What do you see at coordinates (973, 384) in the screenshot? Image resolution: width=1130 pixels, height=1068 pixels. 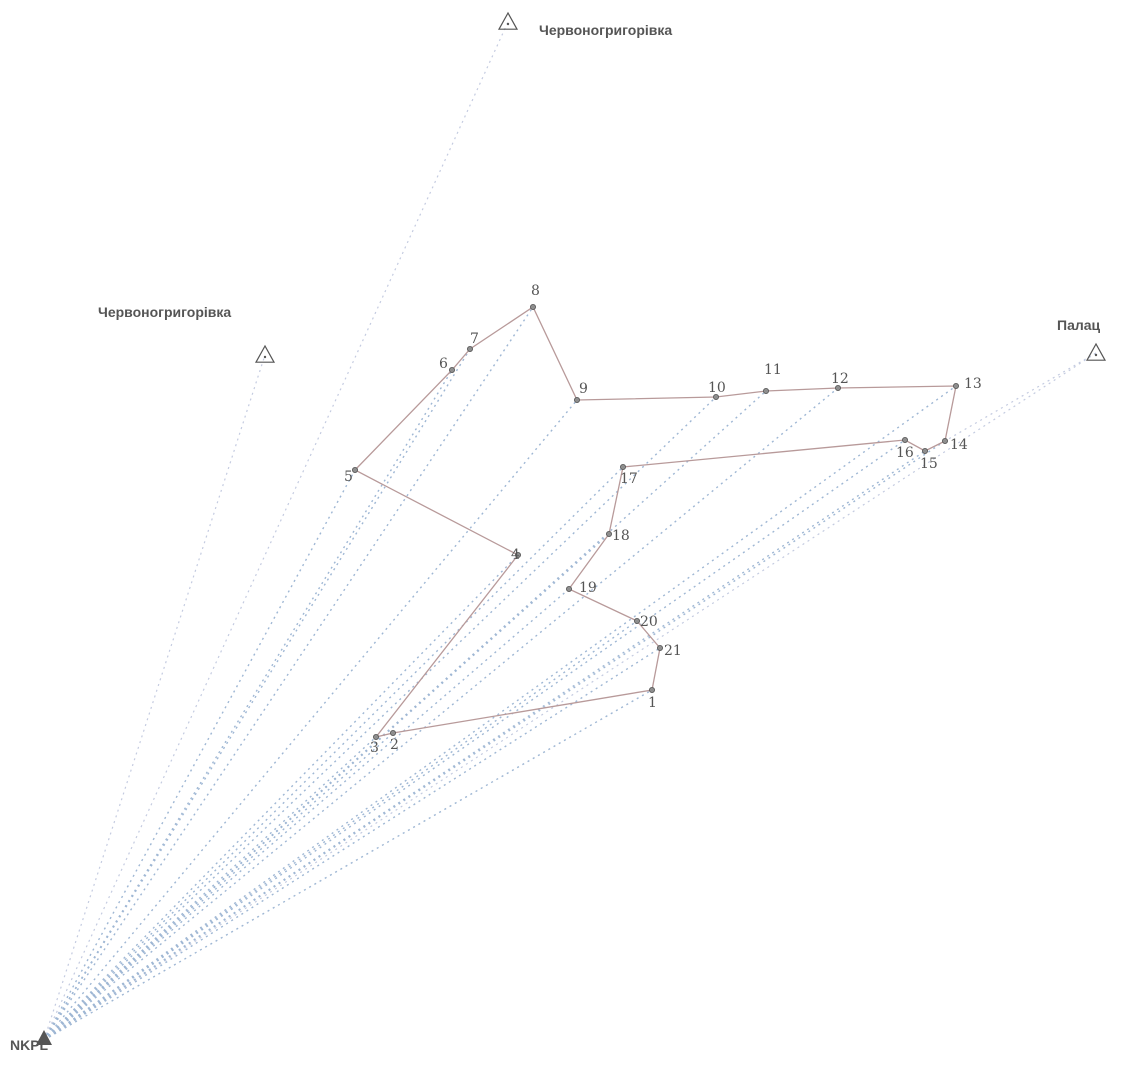 I see `traverse-point-label: 13` at bounding box center [973, 384].